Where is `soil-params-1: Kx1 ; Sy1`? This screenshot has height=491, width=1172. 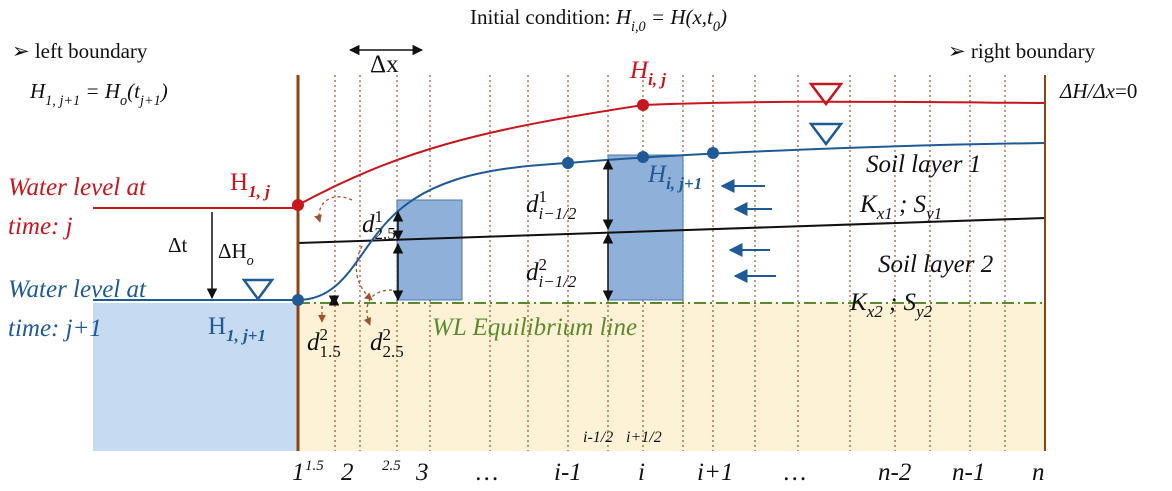
soil-params-1: Kx1 ; Sy1 is located at coordinates (900, 207).